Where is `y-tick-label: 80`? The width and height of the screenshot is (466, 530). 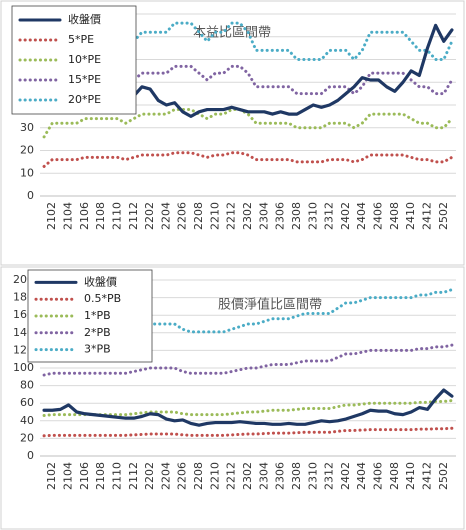 y-tick-label: 80 is located at coordinates (27, 385).